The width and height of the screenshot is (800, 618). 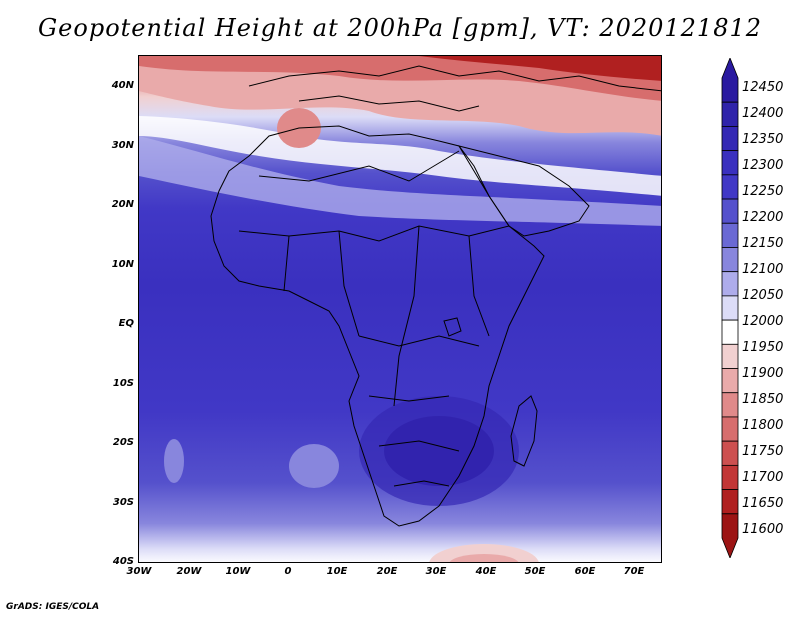 What do you see at coordinates (763, 217) in the screenshot?
I see `colorbar-label: 12200` at bounding box center [763, 217].